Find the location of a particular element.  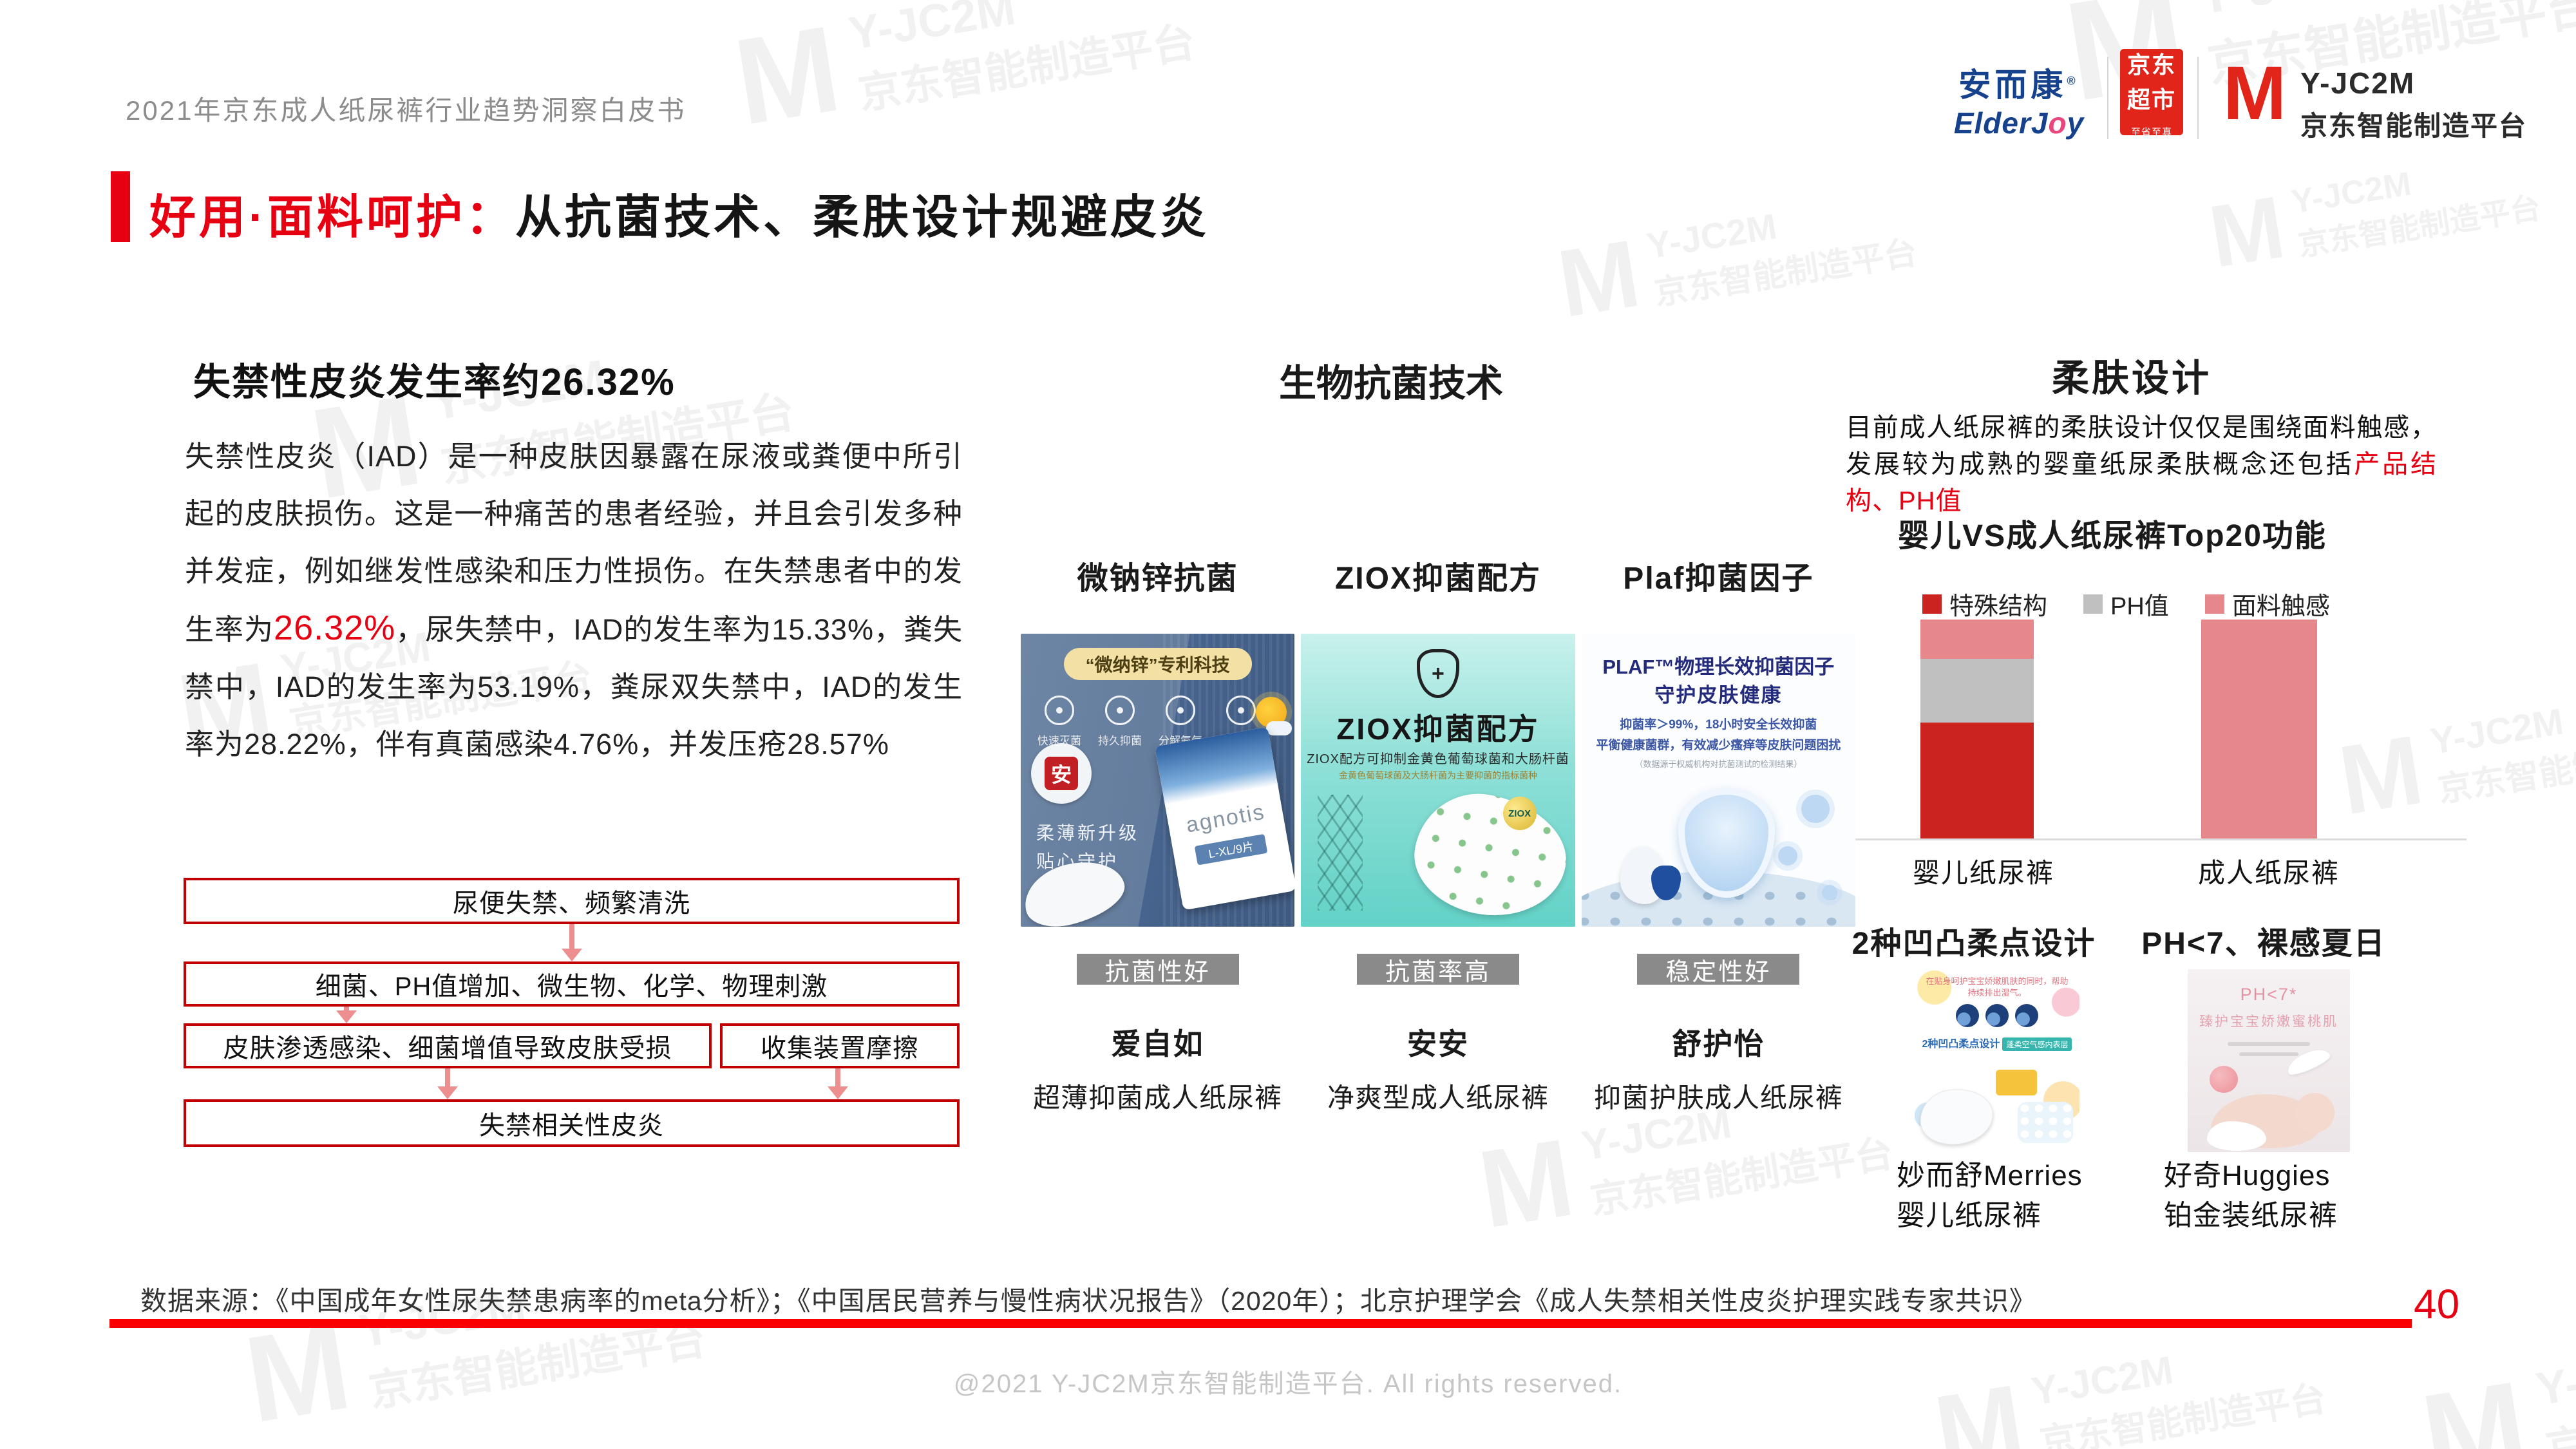

poster-badge: 蓬柔空气感内表层 is located at coordinates (2037, 1044).